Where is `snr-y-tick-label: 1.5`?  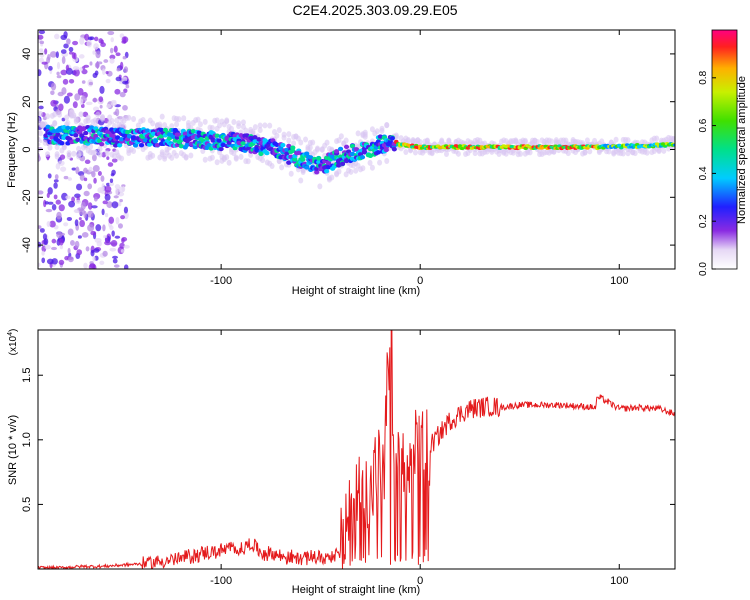
snr-y-tick-label: 1.5 is located at coordinates (27, 375).